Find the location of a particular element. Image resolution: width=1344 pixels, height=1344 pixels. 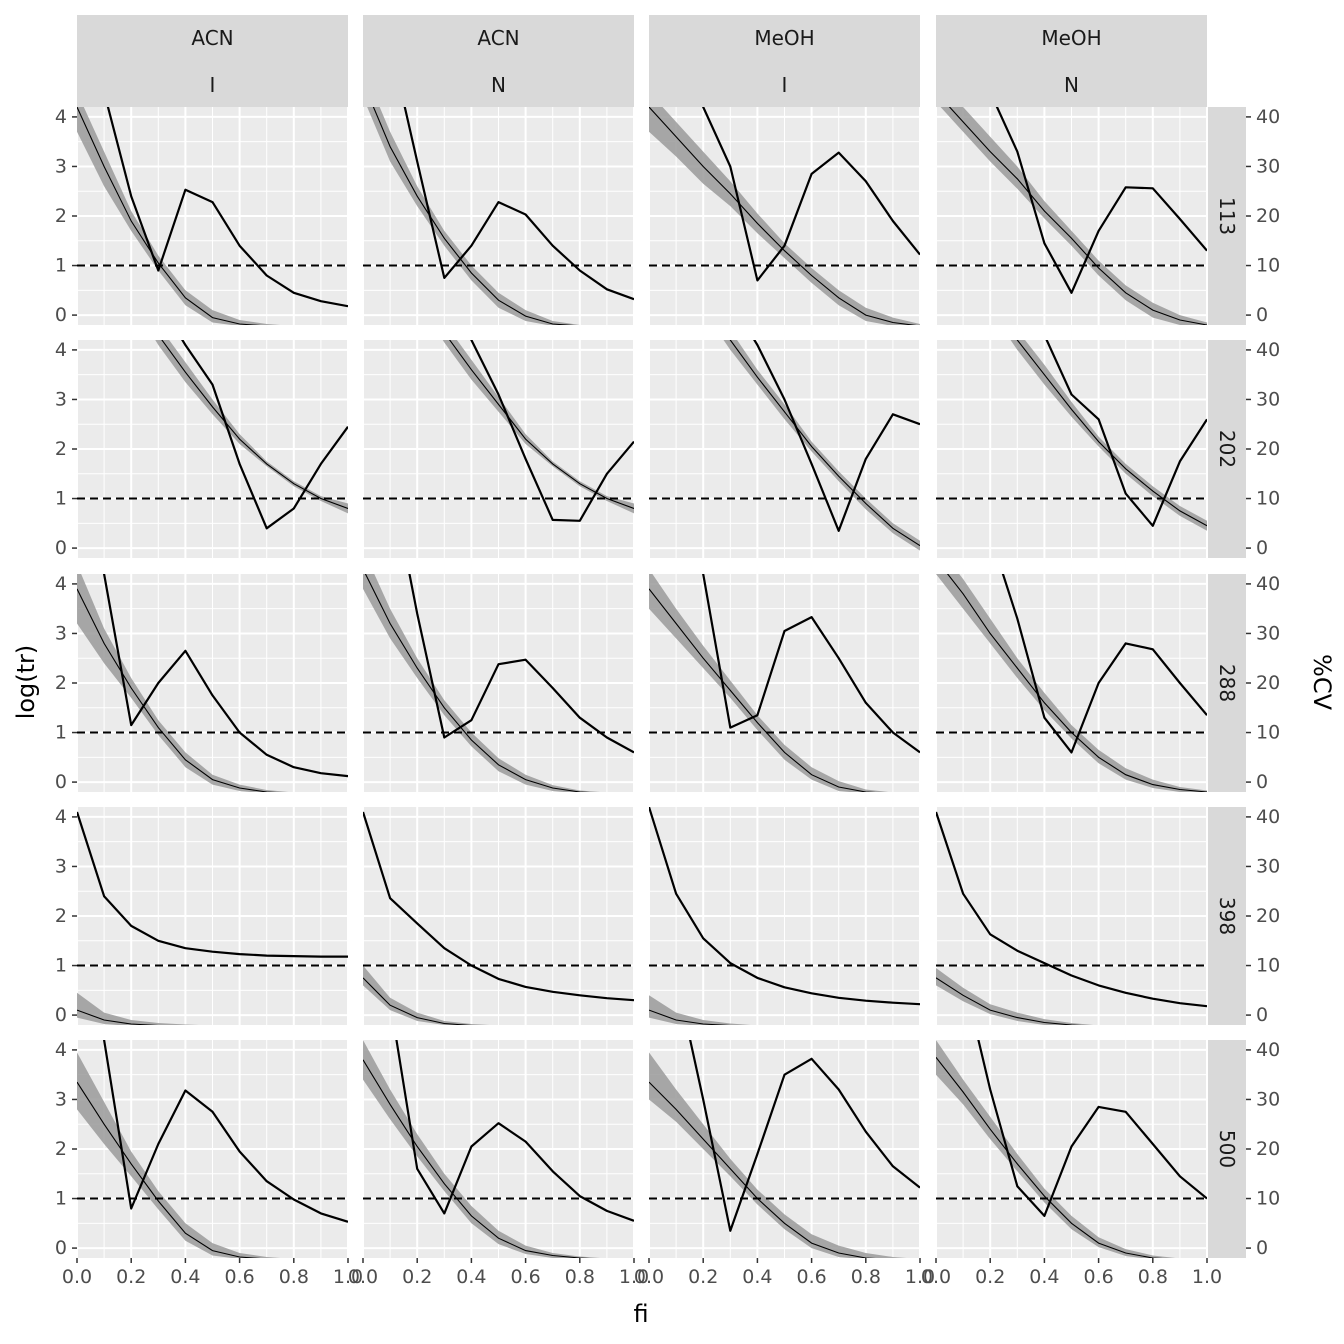

facet-strip-right: 202 is located at coordinates (1227, 449).